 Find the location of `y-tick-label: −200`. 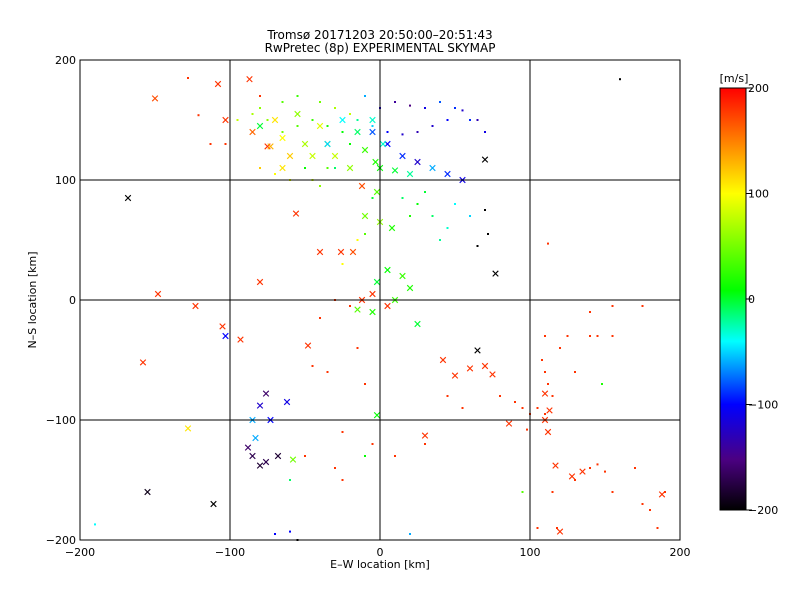

y-tick-label: −200 is located at coordinates (61, 540).